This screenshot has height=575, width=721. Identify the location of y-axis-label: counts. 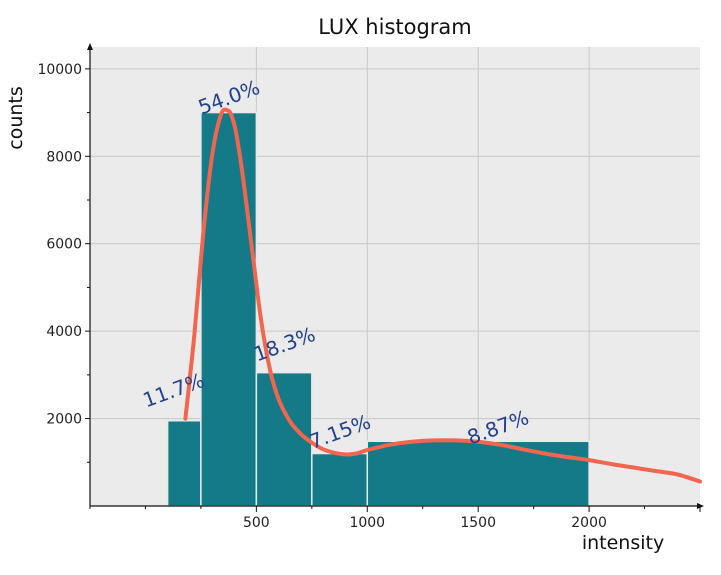
(16, 118).